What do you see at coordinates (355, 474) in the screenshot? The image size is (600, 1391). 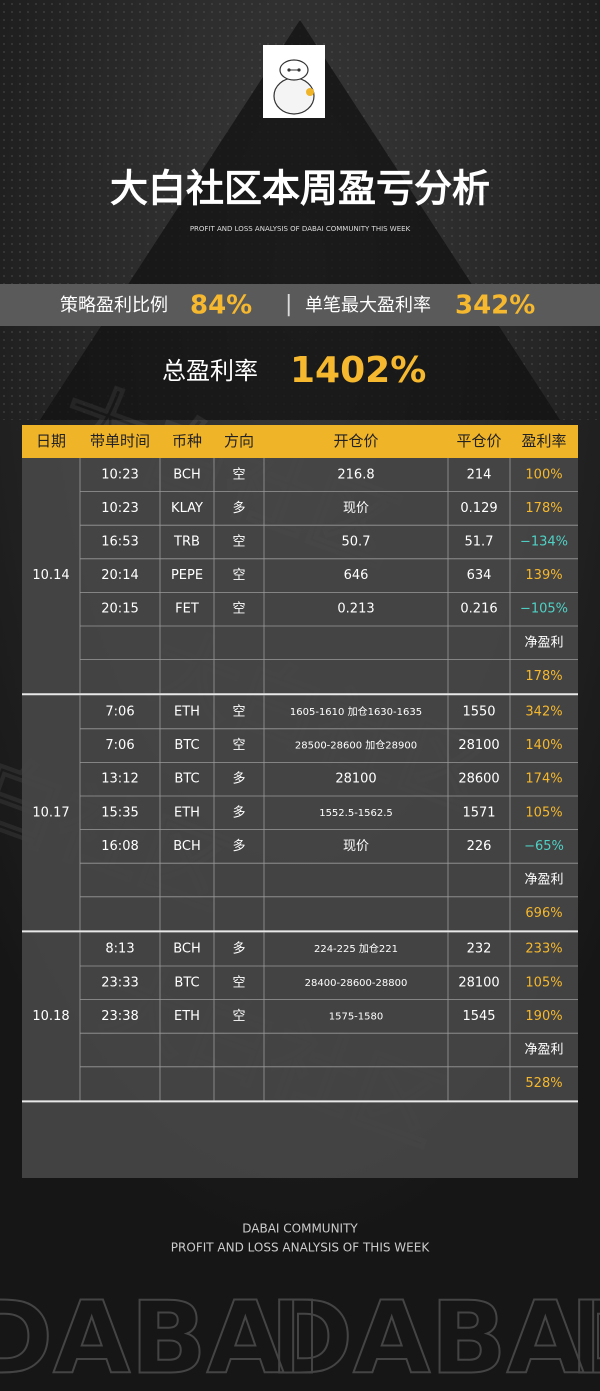 I see `cell: 216.8` at bounding box center [355, 474].